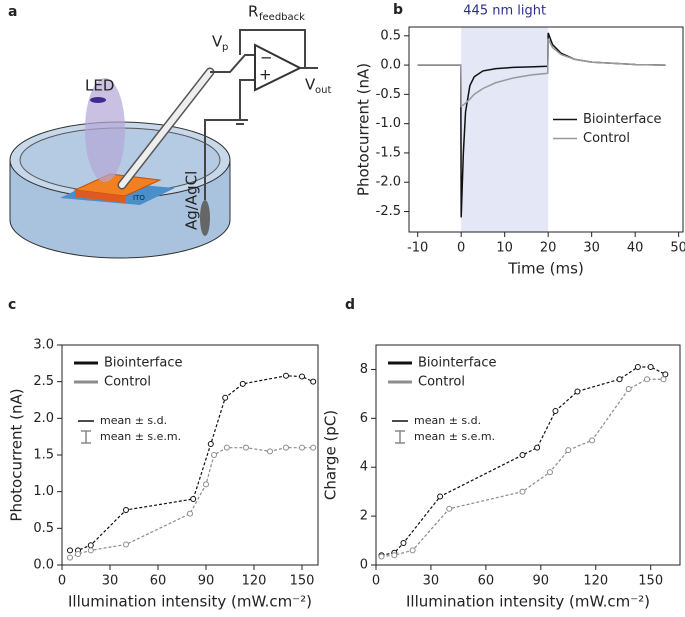  I want to click on x-tick-label: 10, so click(504, 248).